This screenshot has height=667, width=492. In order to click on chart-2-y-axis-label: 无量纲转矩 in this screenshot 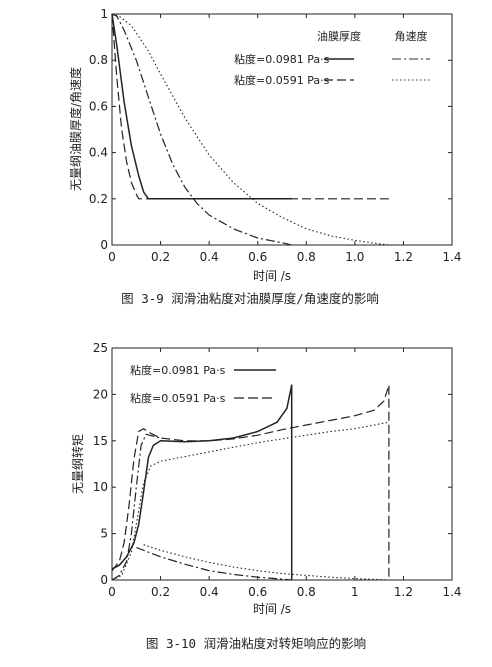, I will do `click(77, 464)`.